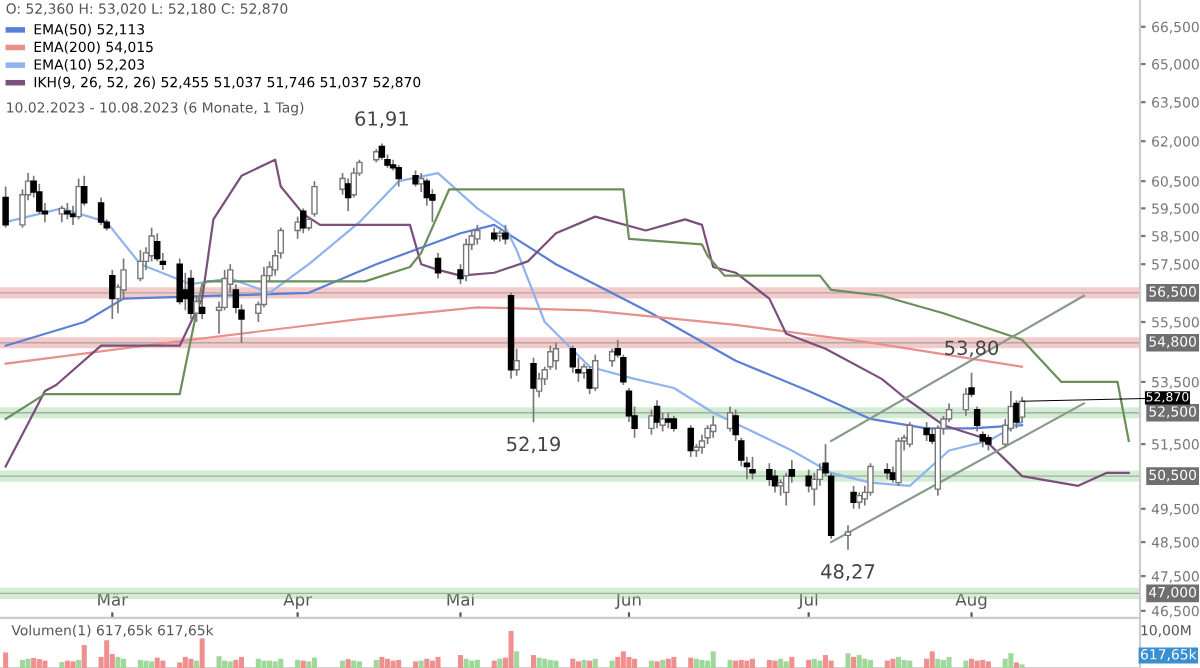  What do you see at coordinates (971, 601) in the screenshot?
I see `x-tick-label: Aug` at bounding box center [971, 601].